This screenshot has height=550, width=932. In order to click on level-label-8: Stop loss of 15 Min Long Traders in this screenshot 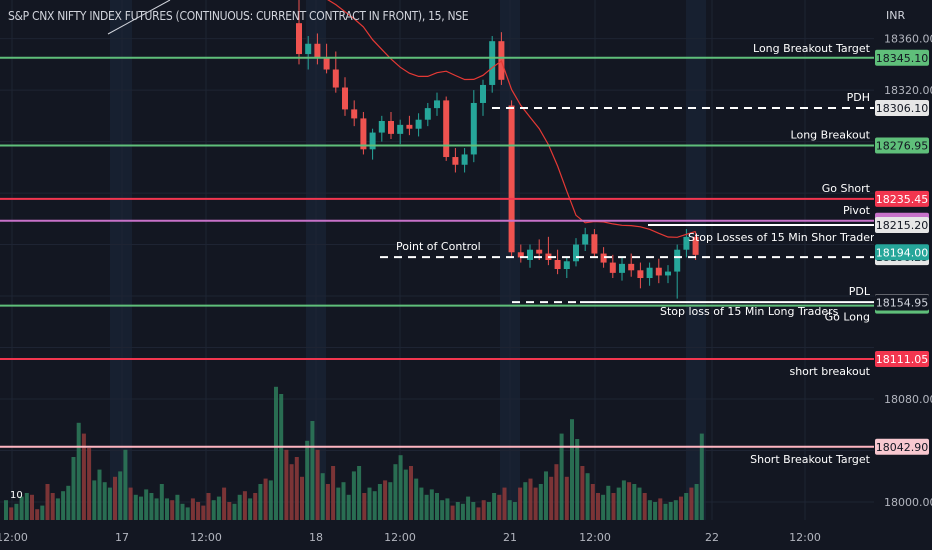, I will do `click(749, 311)`.